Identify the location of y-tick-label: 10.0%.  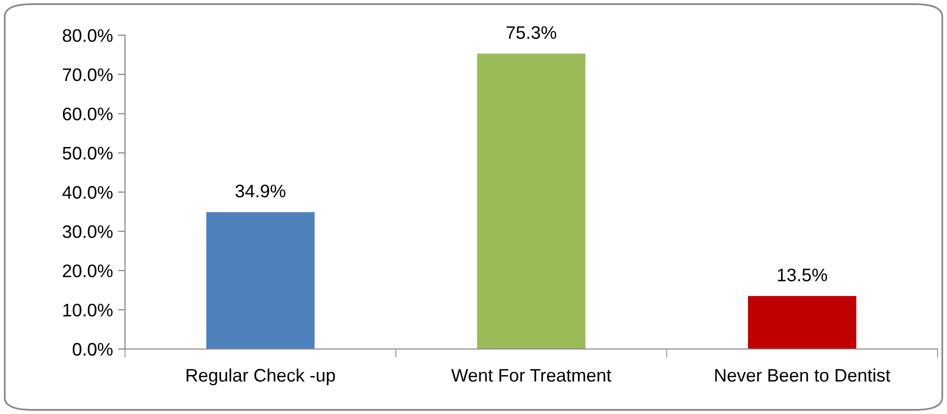
(88, 310).